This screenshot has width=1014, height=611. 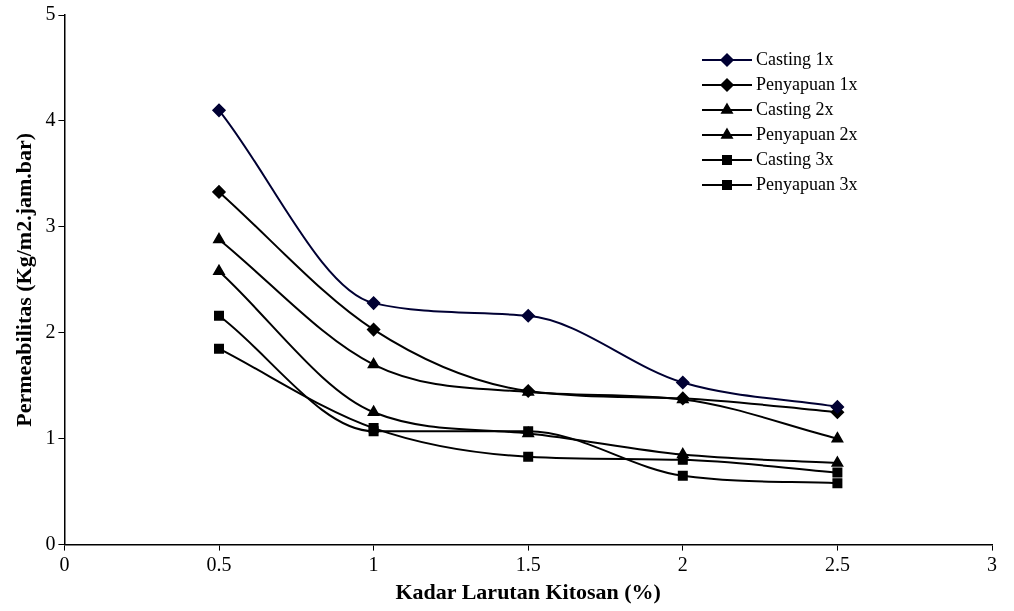 I want to click on x-axis-title: Kadar Larutan Kitosan (%), so click(x=528, y=592).